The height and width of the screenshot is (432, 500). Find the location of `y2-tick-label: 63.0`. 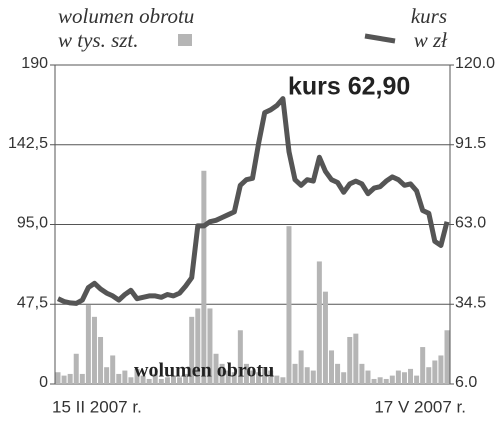

y2-tick-label: 63.0 is located at coordinates (470, 223).